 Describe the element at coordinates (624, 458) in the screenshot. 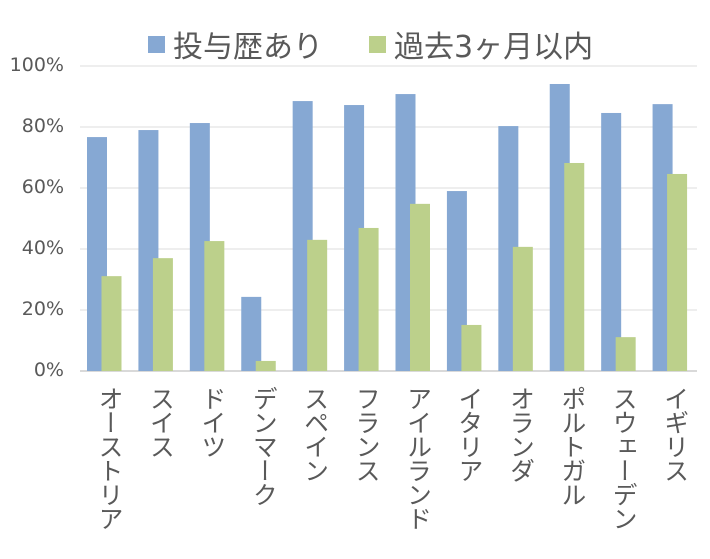

I see `x-tick-label: スウェーデン` at that location.